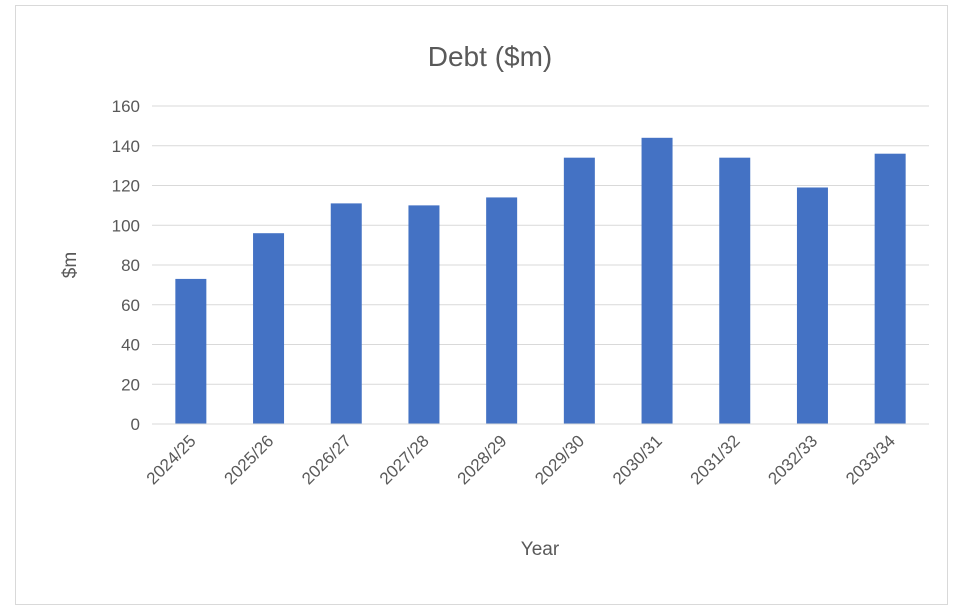 This screenshot has width=957, height=605. Describe the element at coordinates (135, 424) in the screenshot. I see `y-tick-label: 0` at that location.